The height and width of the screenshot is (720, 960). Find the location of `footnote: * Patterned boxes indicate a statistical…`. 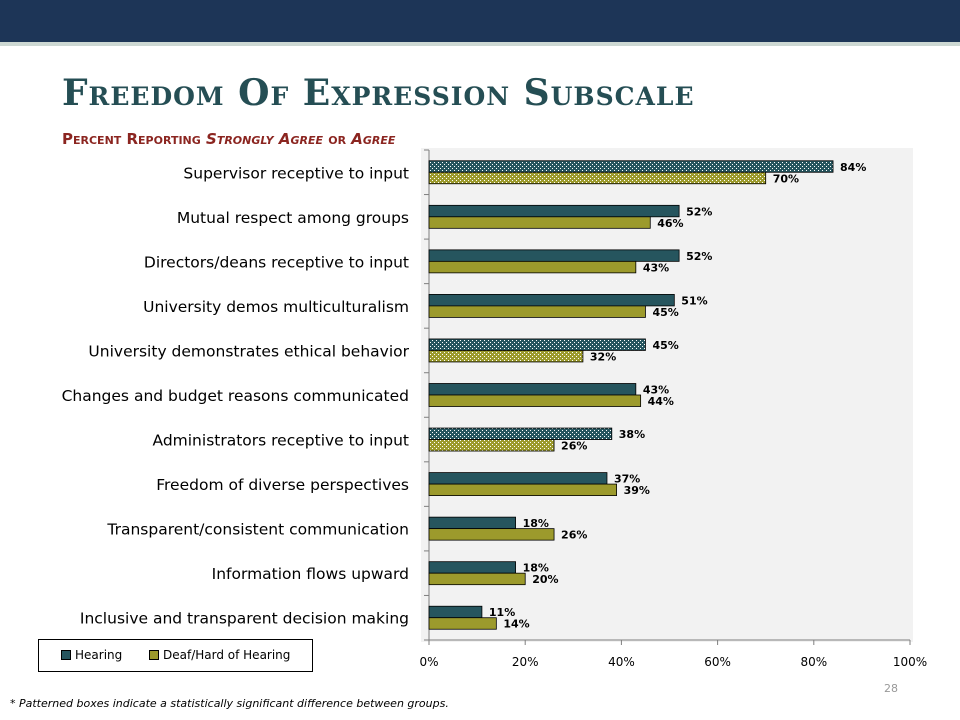

footnote: * Patterned boxes indicate a statistical… is located at coordinates (229, 703).